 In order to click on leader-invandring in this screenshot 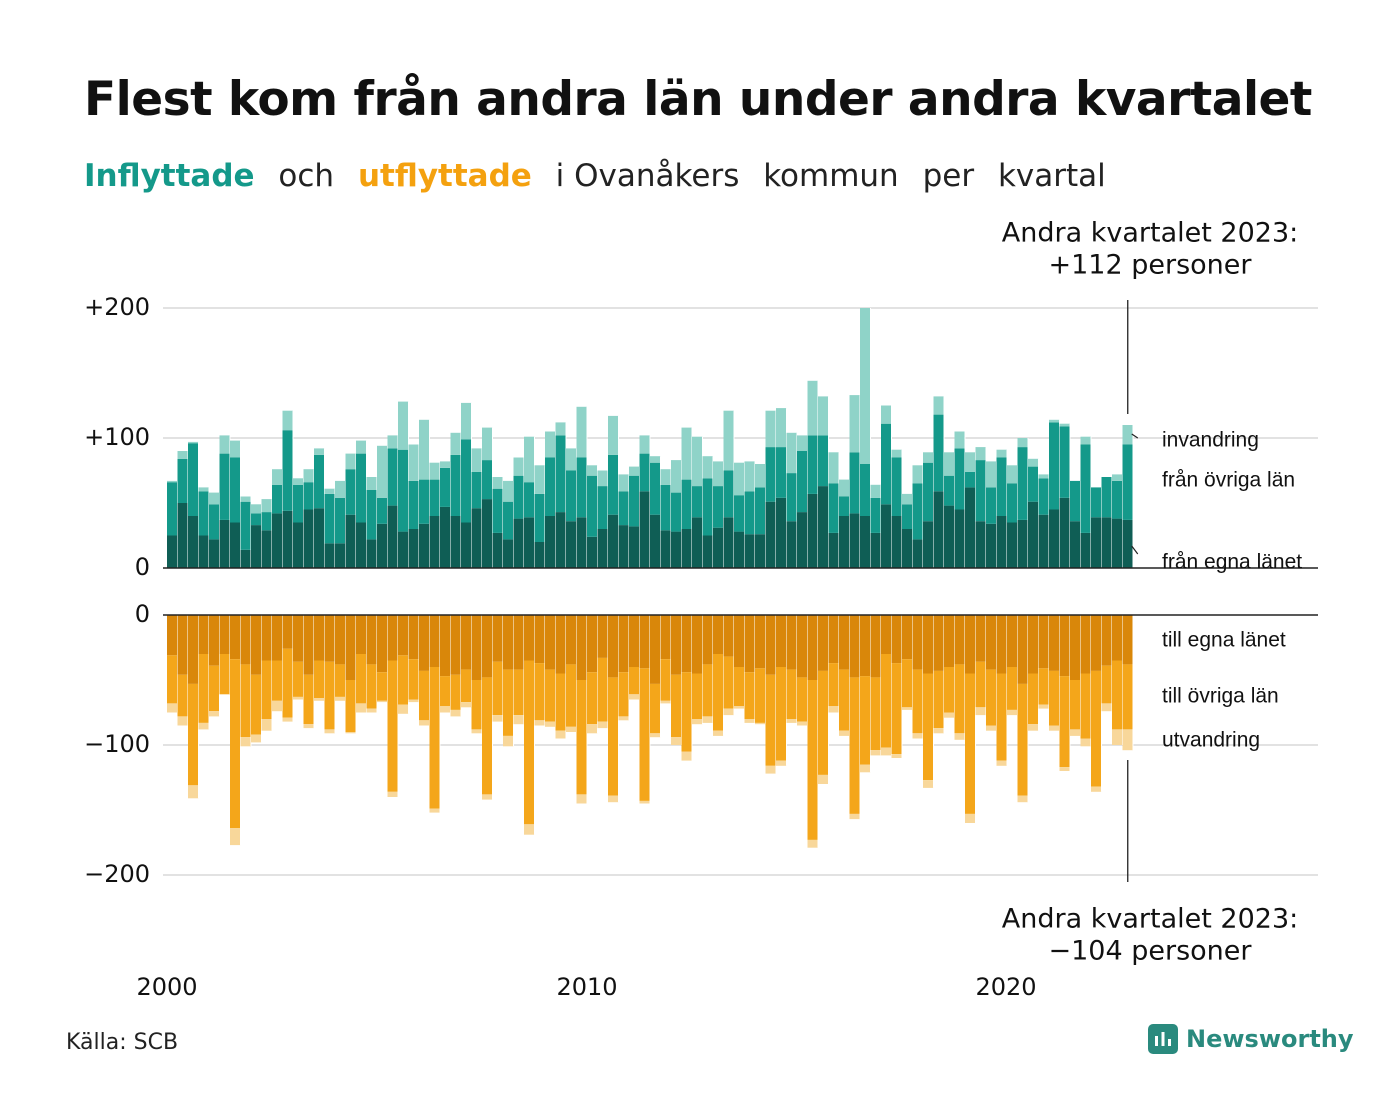, I will do `click(1135, 436)`.